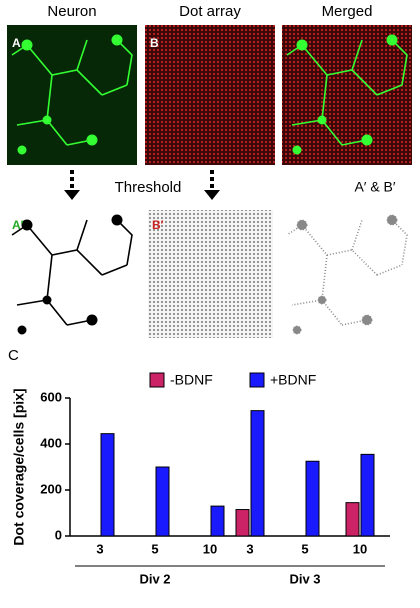  I want to click on y-tick-label: 0, so click(58, 534).